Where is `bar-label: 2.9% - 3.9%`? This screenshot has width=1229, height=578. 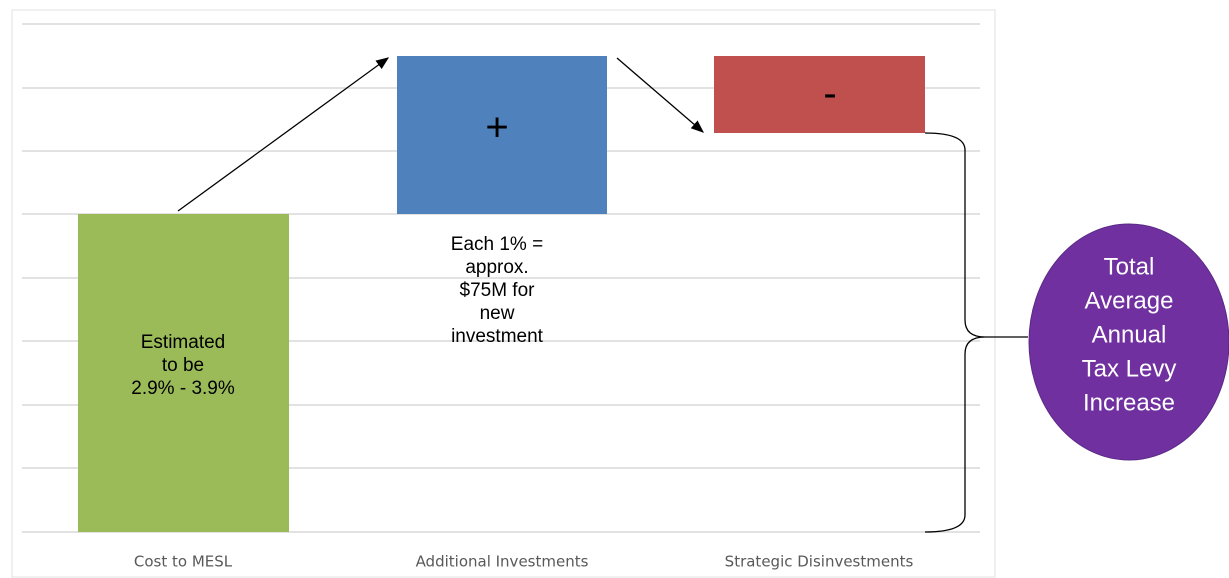
bar-label: 2.9% - 3.9% is located at coordinates (183, 388).